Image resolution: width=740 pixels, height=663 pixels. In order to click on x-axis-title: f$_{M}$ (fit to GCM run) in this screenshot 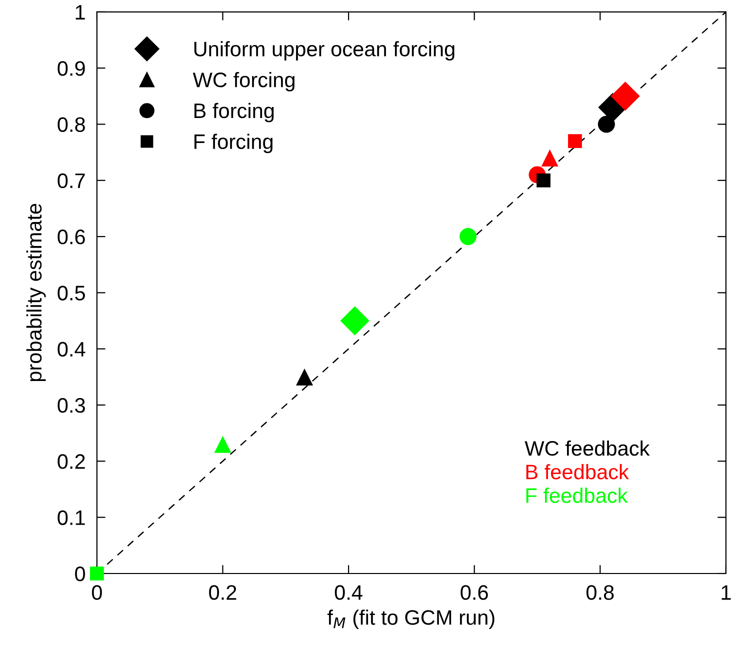, I will do `click(410, 619)`.